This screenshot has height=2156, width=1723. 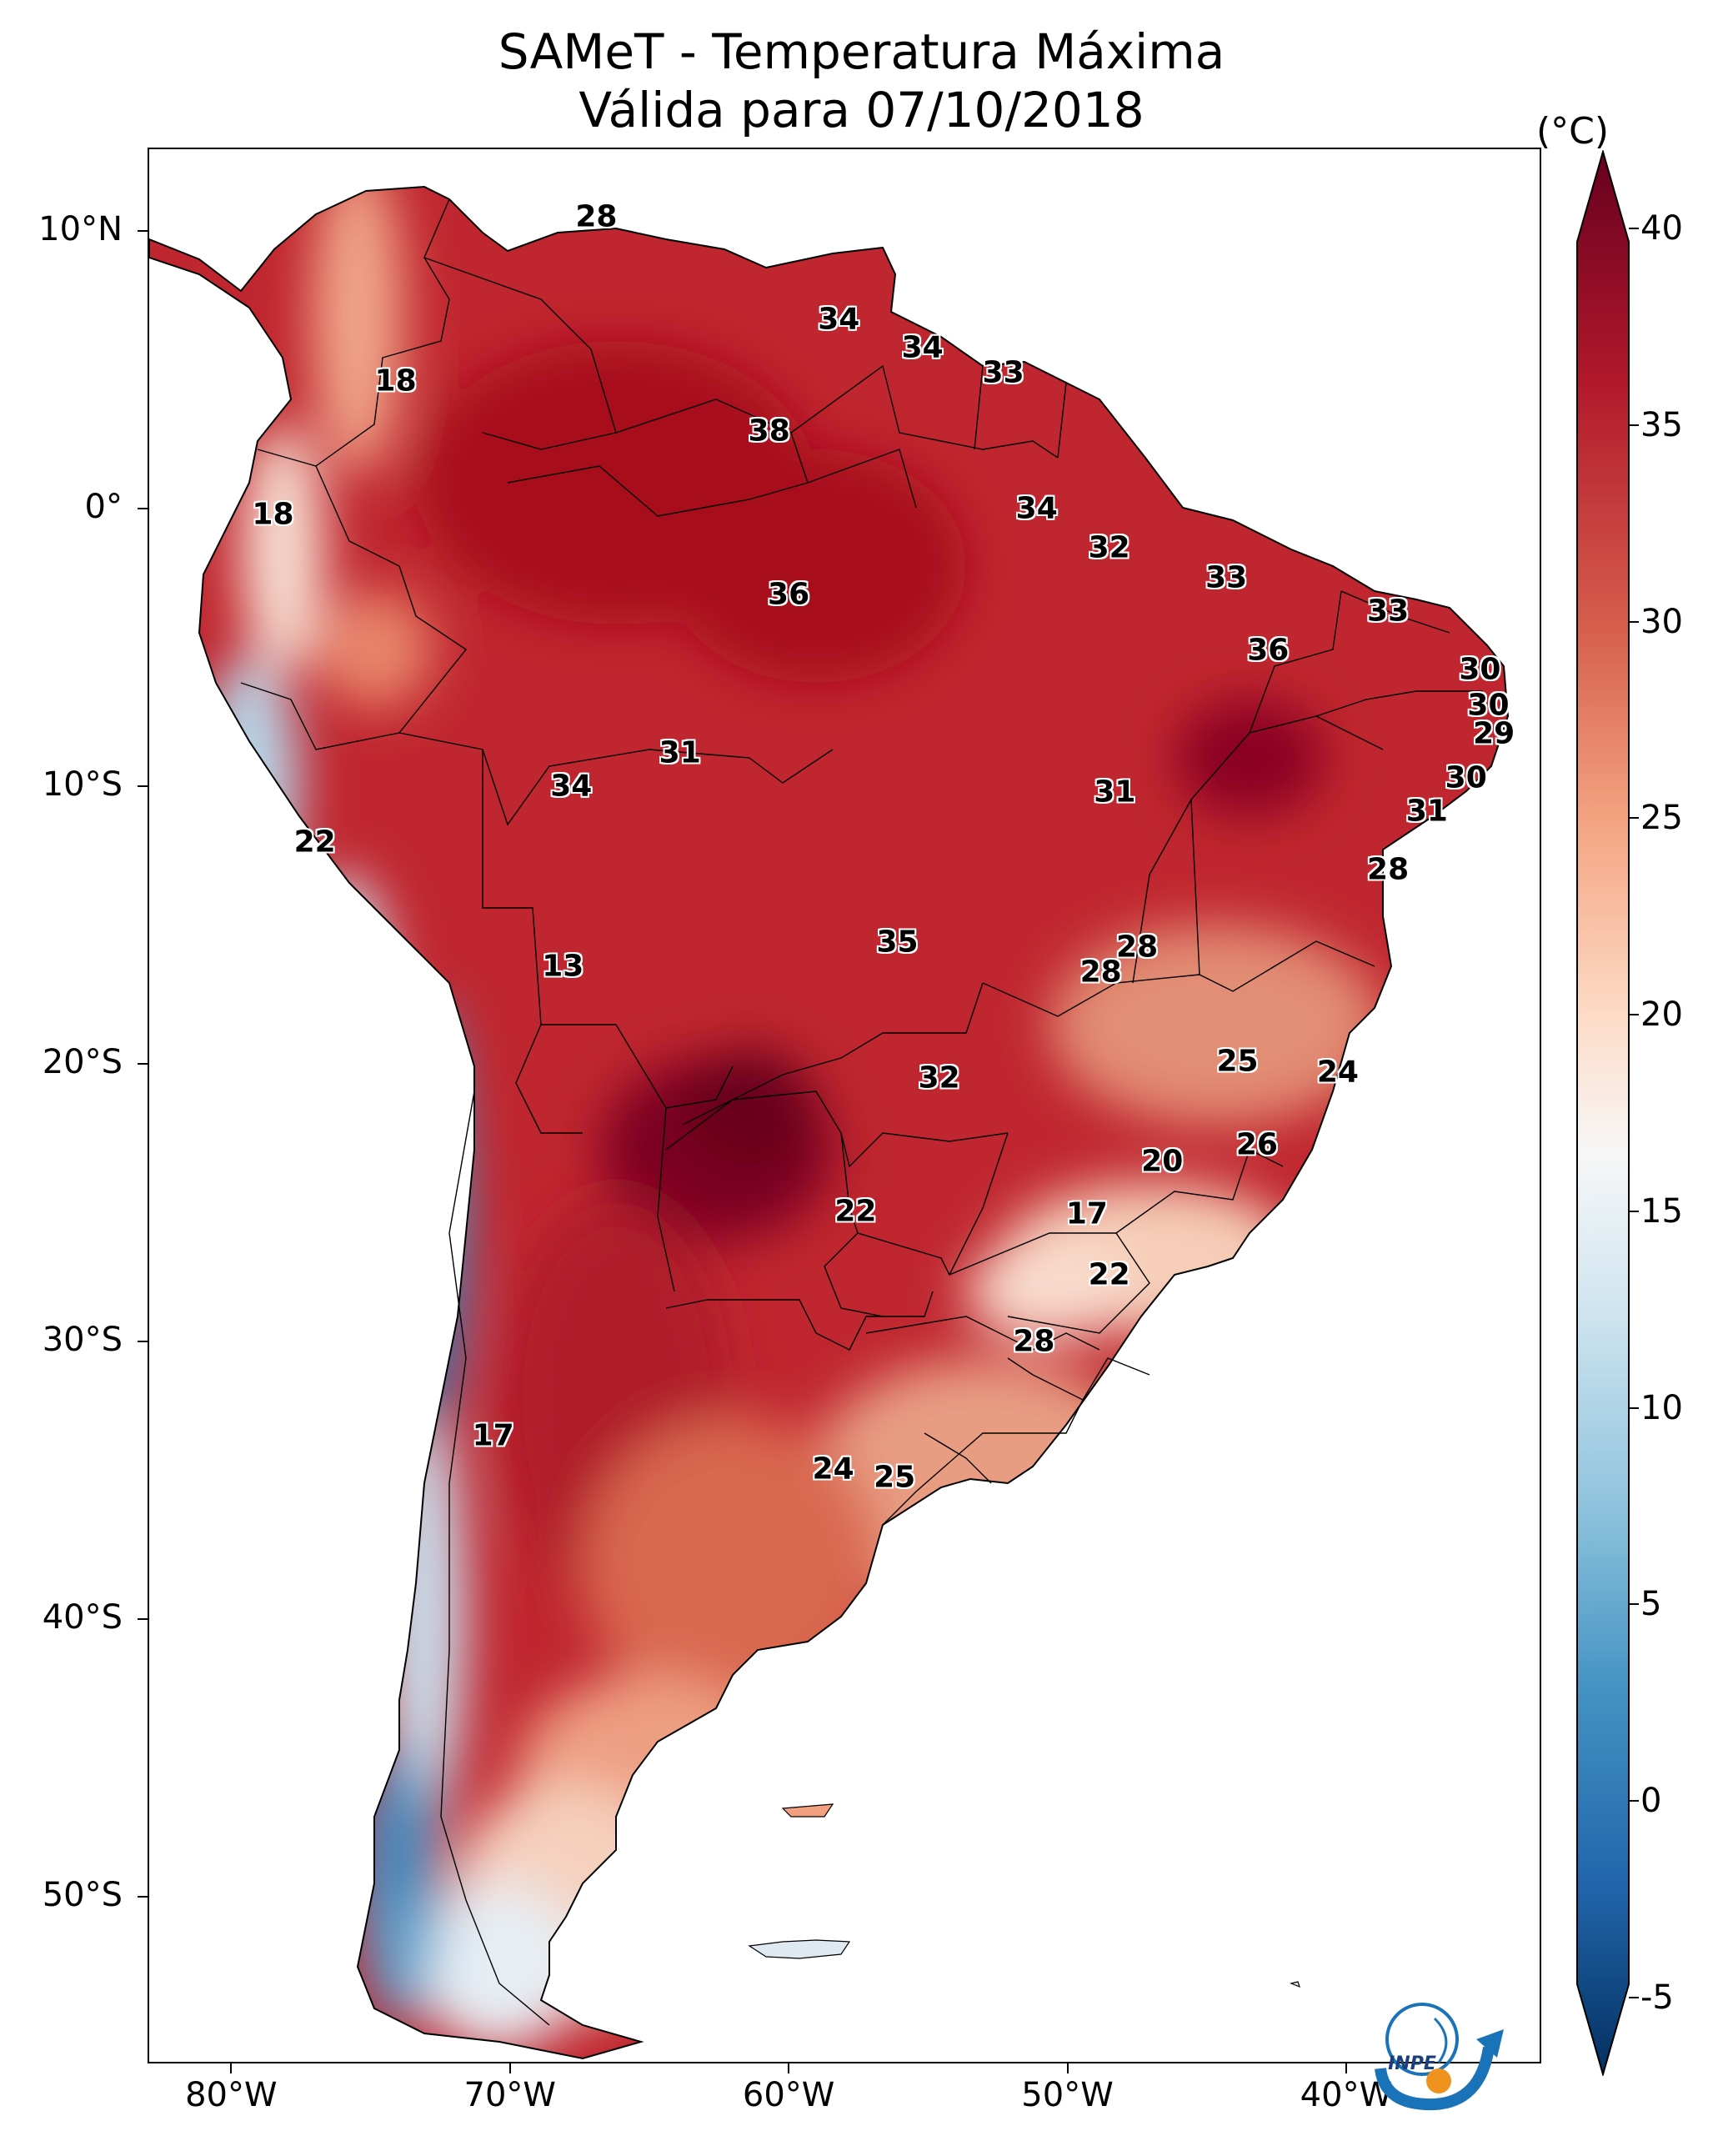 I want to click on city-temperature-label: 29, so click(x=1494, y=733).